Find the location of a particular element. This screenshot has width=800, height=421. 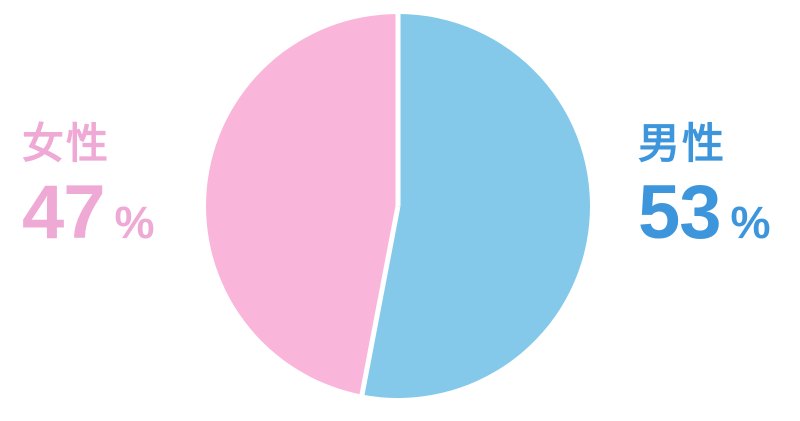

female-label-group: 女性 47 % is located at coordinates (88, 185).